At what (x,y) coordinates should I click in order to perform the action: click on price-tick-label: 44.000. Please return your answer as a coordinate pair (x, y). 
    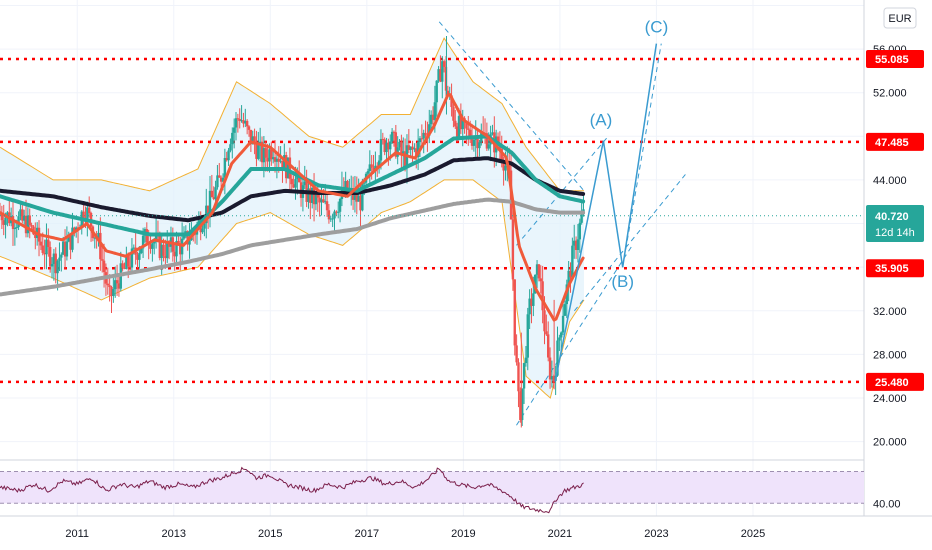
    Looking at the image, I should click on (890, 181).